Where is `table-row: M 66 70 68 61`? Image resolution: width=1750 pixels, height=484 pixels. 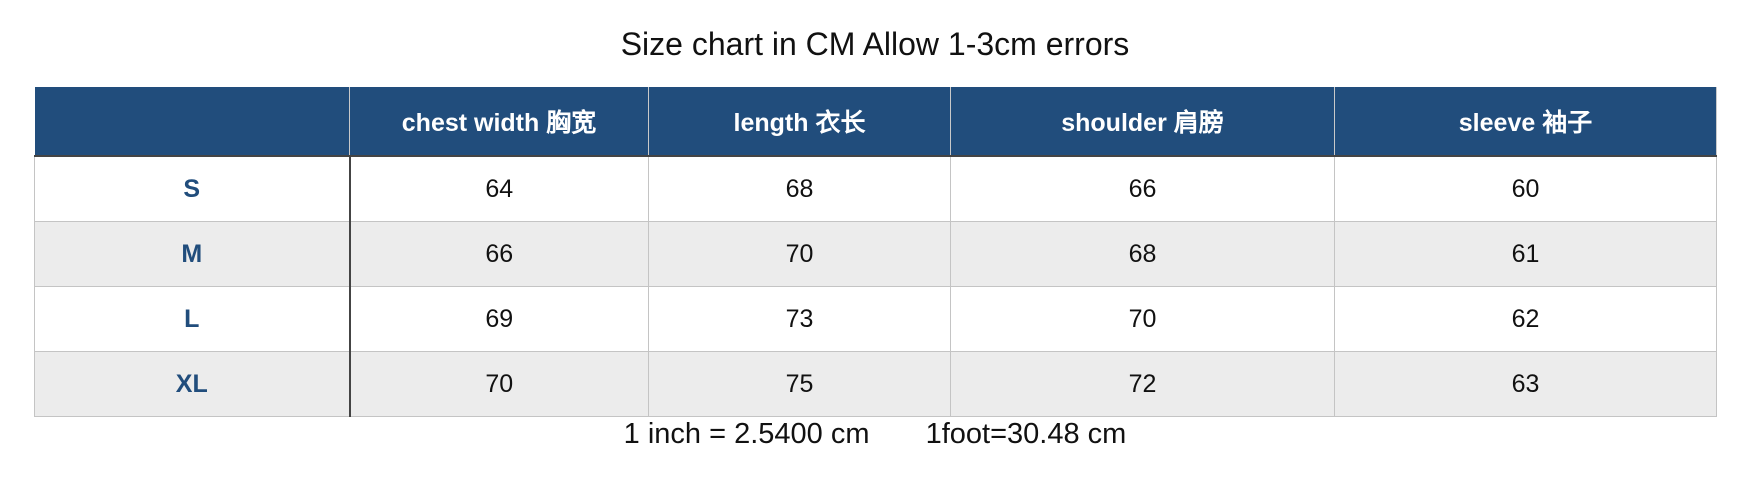 table-row: M 66 70 68 61 is located at coordinates (875, 254).